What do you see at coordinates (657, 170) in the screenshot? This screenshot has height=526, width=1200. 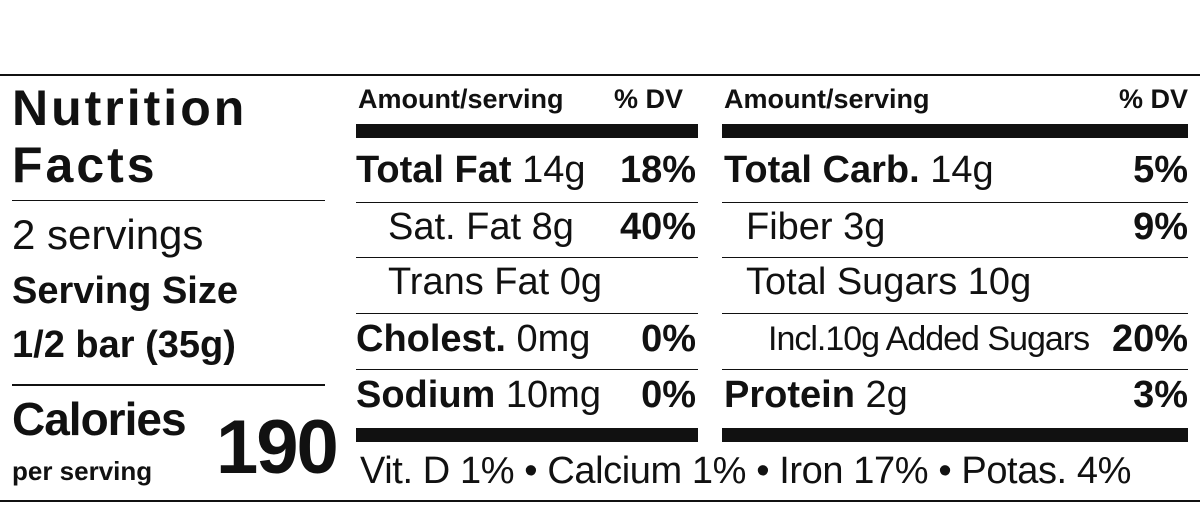 I see `col1-row-total-fat-dv: 18%` at bounding box center [657, 170].